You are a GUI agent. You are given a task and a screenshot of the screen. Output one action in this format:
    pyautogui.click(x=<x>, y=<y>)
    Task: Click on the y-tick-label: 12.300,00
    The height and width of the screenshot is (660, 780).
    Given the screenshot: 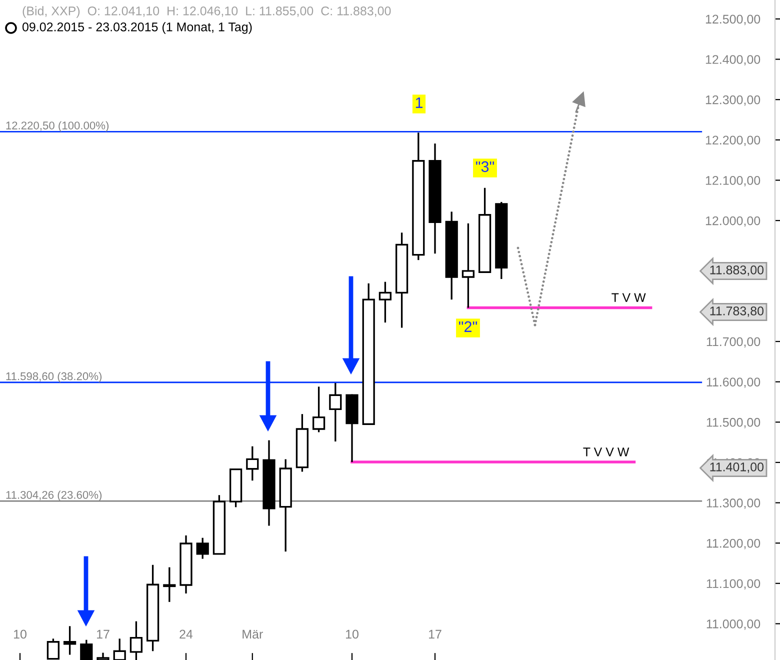 What is the action you would take?
    pyautogui.click(x=733, y=100)
    